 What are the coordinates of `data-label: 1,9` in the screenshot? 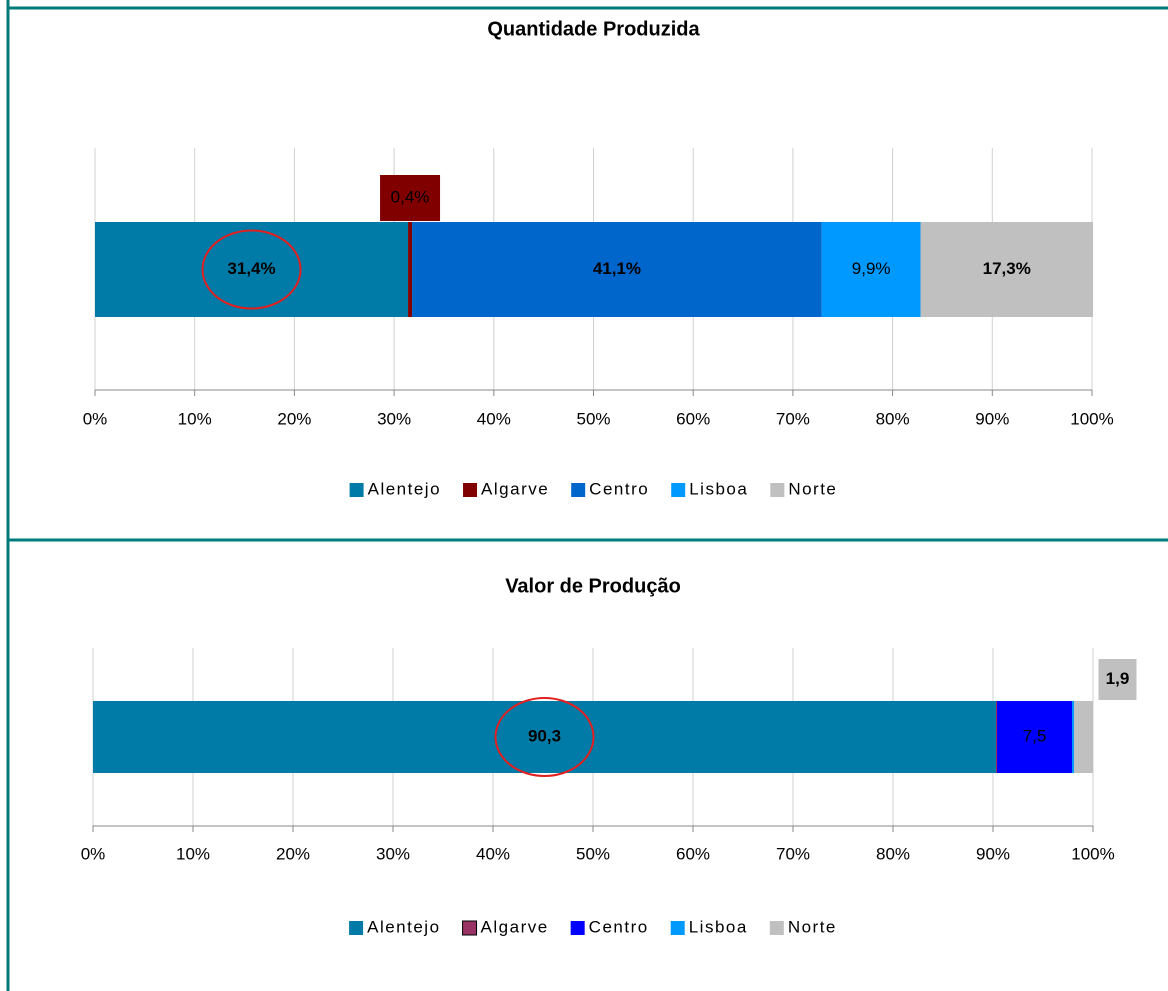 It's located at (1118, 678).